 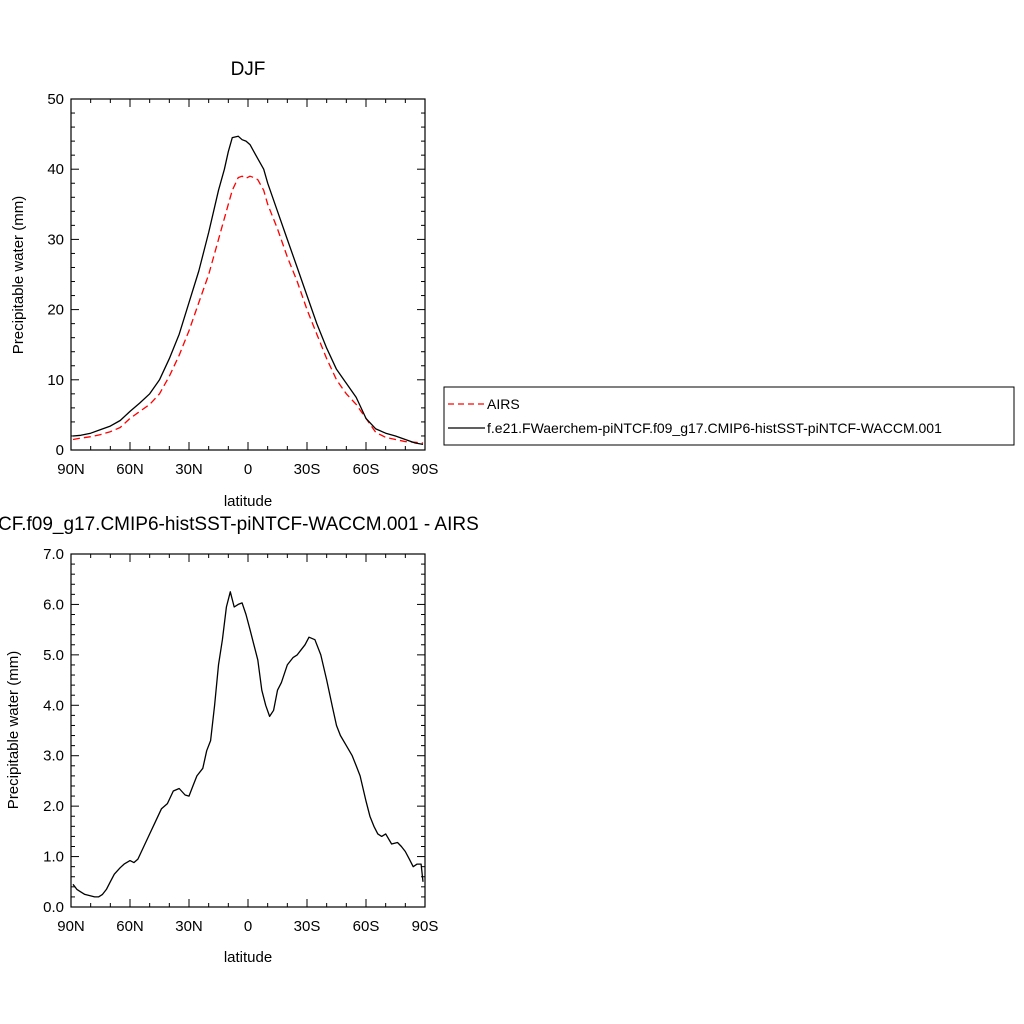 I want to click on top-chart-frame, so click(x=248, y=274).